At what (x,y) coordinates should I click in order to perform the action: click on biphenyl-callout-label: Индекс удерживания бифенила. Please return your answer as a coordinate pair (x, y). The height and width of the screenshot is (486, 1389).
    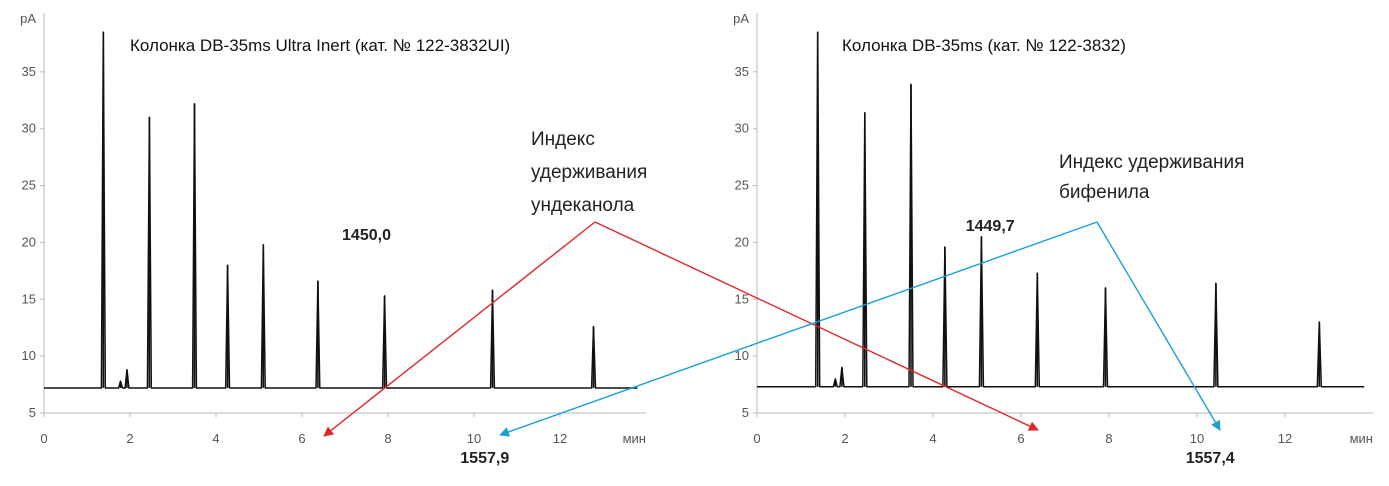
    Looking at the image, I should click on (1151, 177).